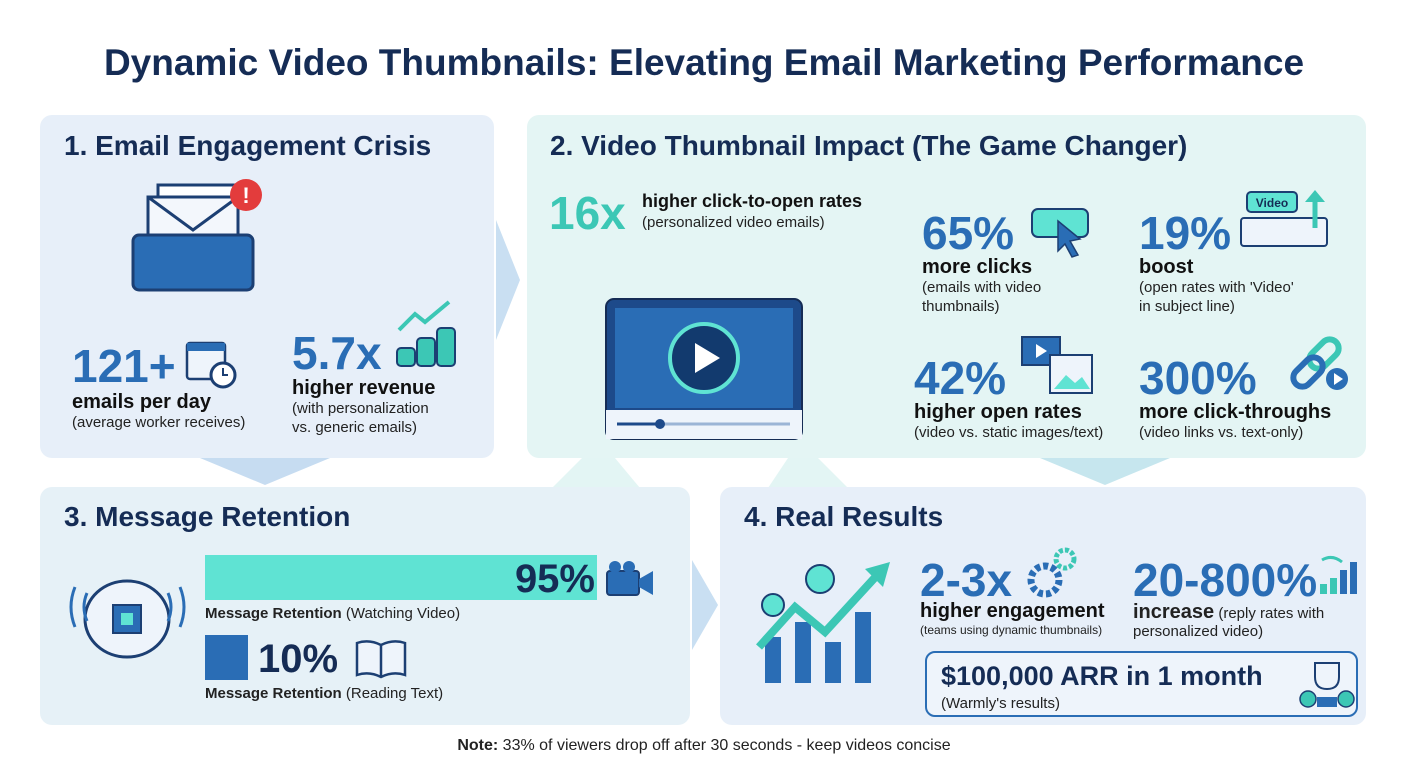 This screenshot has width=1408, height=768. I want to click on stat-value: 300%, so click(1198, 378).